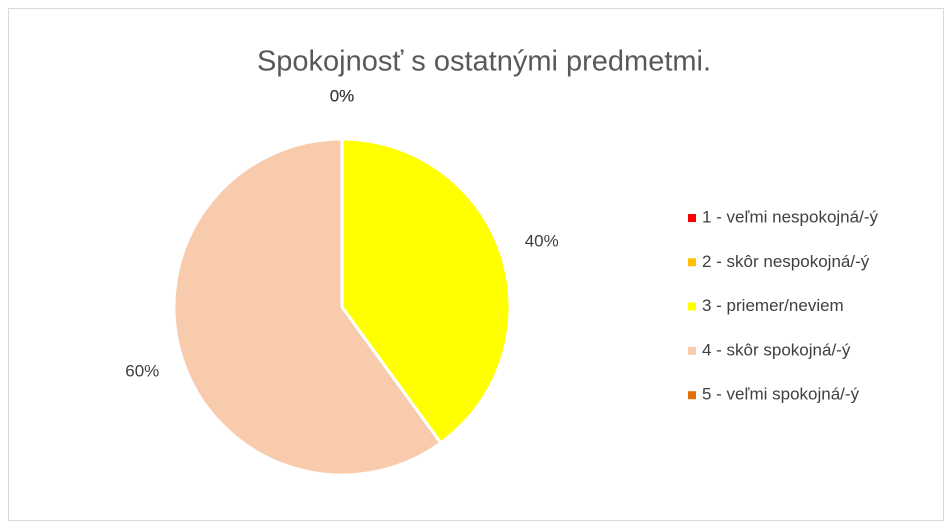  What do you see at coordinates (786, 261) in the screenshot?
I see `legend-label: 2 - skôr nespokojná/-ý` at bounding box center [786, 261].